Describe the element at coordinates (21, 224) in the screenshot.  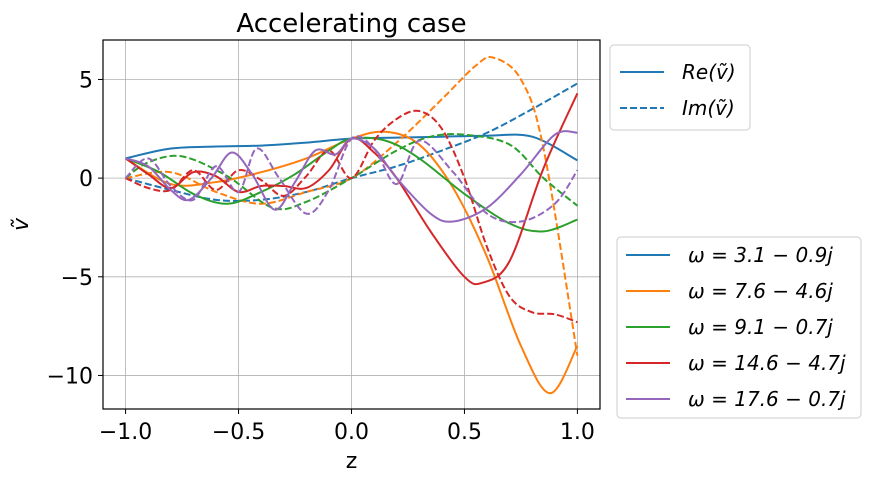
I see `y-axis-label: ṽ` at that location.